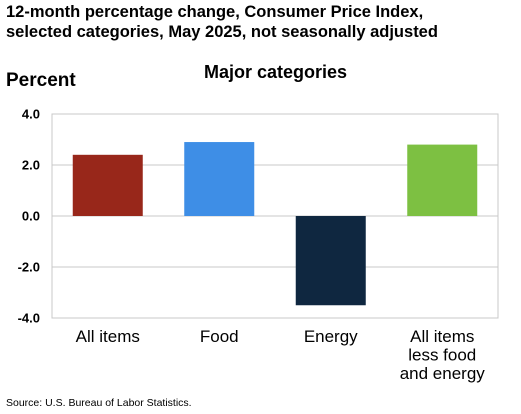 The height and width of the screenshot is (414, 521). Describe the element at coordinates (41, 80) in the screenshot. I see `y-axis-label: Percent` at that location.